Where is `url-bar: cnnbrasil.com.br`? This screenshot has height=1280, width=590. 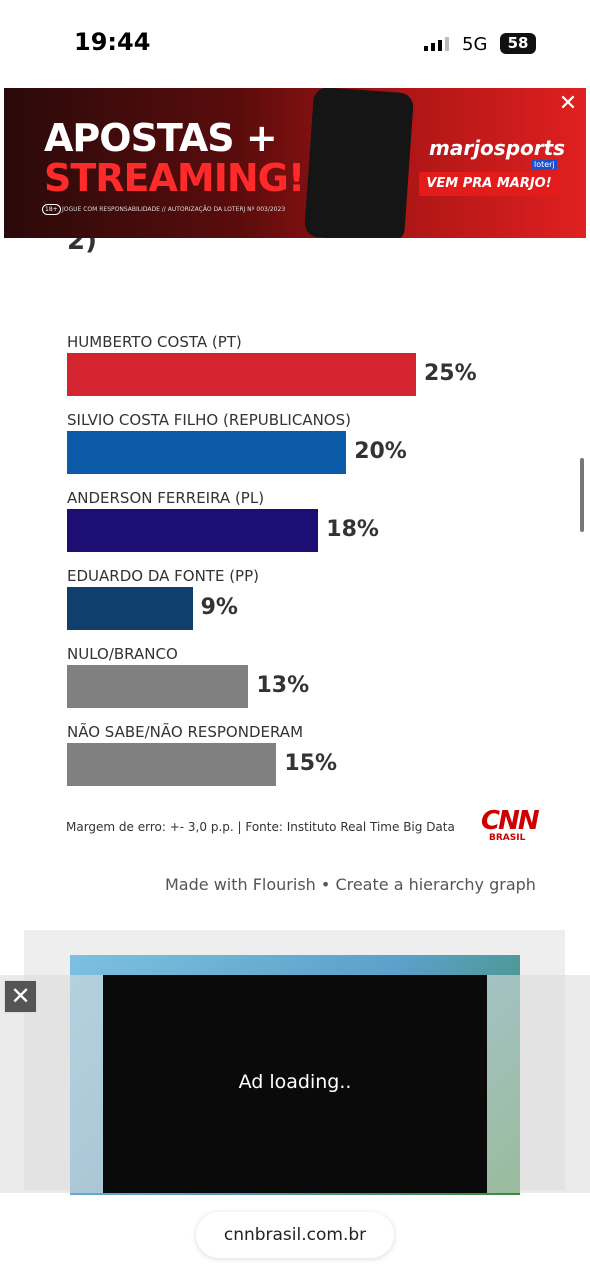 url-bar: cnnbrasil.com.br is located at coordinates (295, 1235).